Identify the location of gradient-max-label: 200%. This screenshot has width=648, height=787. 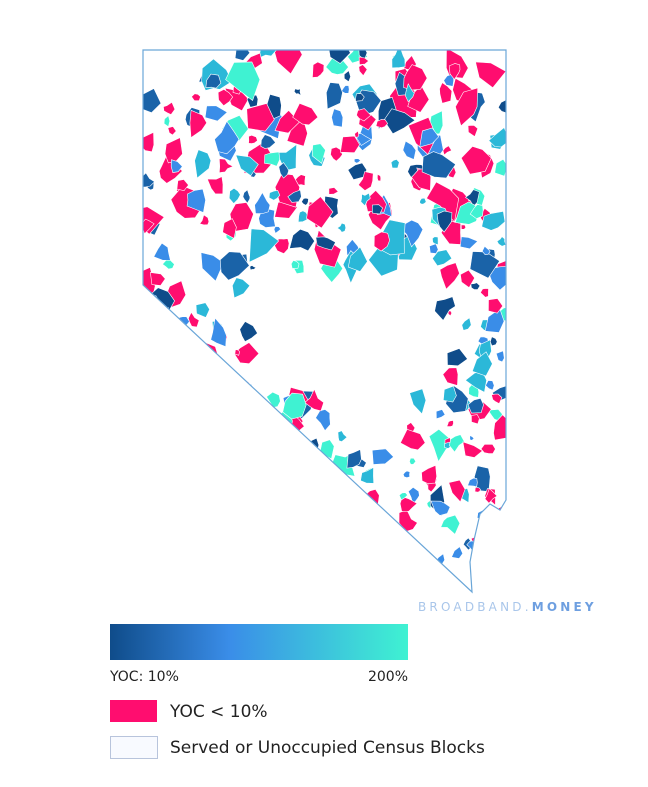
(388, 677).